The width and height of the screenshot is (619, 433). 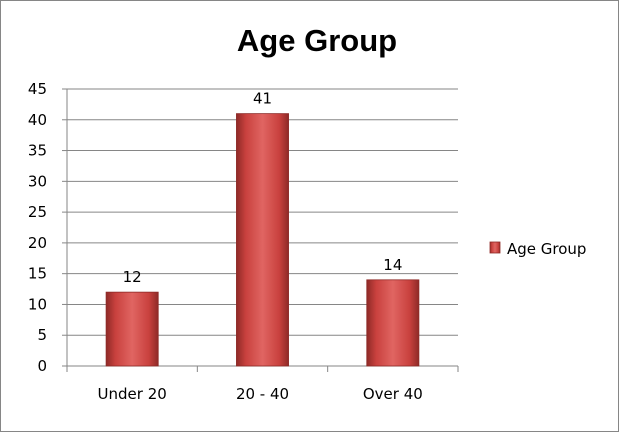 I want to click on y-tick-label: 0, so click(x=42, y=366).